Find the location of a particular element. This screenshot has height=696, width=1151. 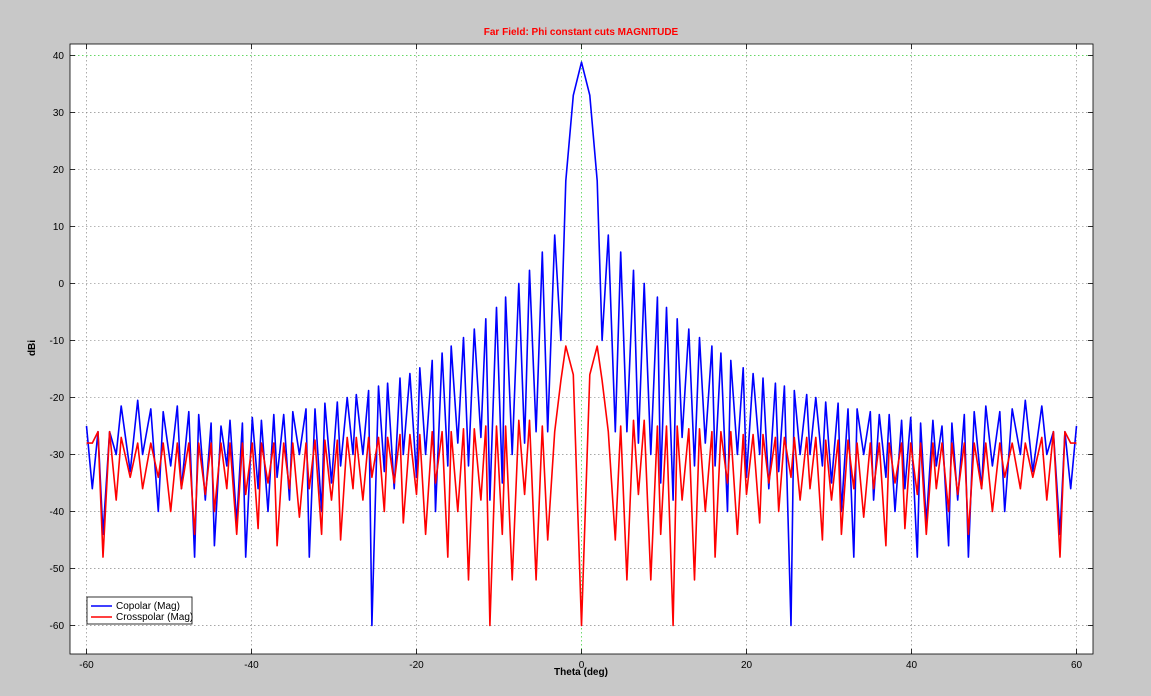

x-tick-label: -60 is located at coordinates (86, 665).